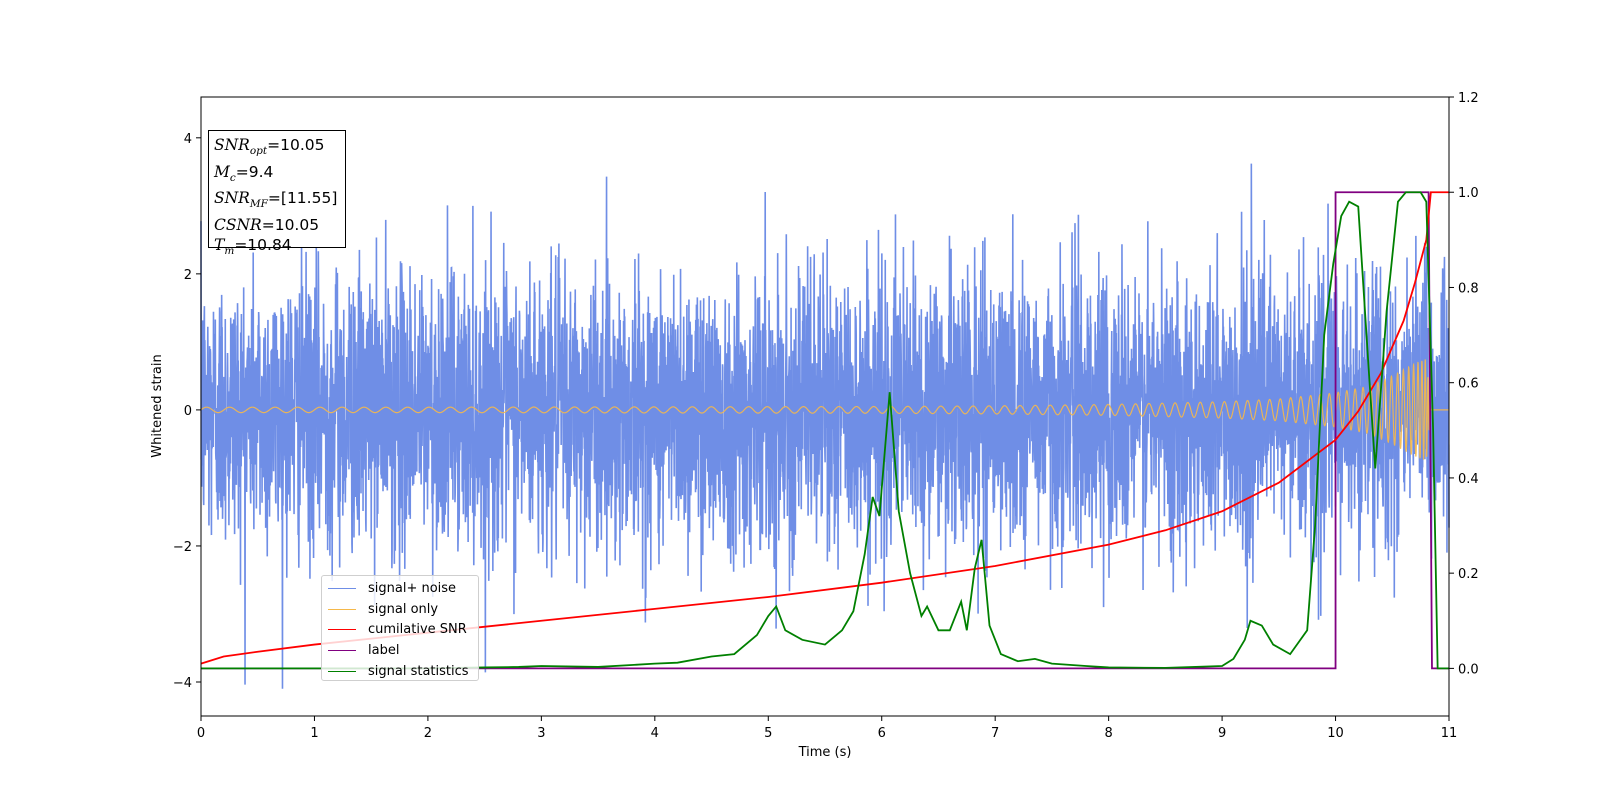 This screenshot has width=1600, height=800. What do you see at coordinates (1335, 733) in the screenshot?
I see `x-tick-label: 10` at bounding box center [1335, 733].